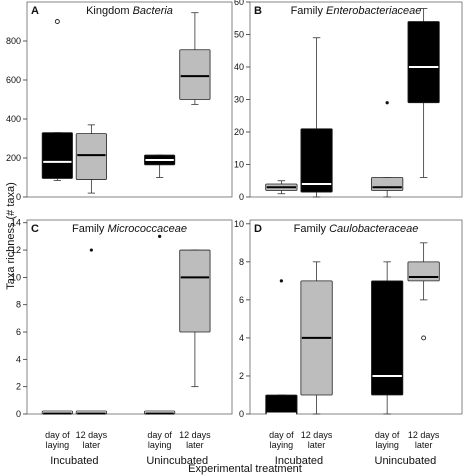 The image size is (474, 476). I want to click on y-tick-label: 14, so click(16, 223).